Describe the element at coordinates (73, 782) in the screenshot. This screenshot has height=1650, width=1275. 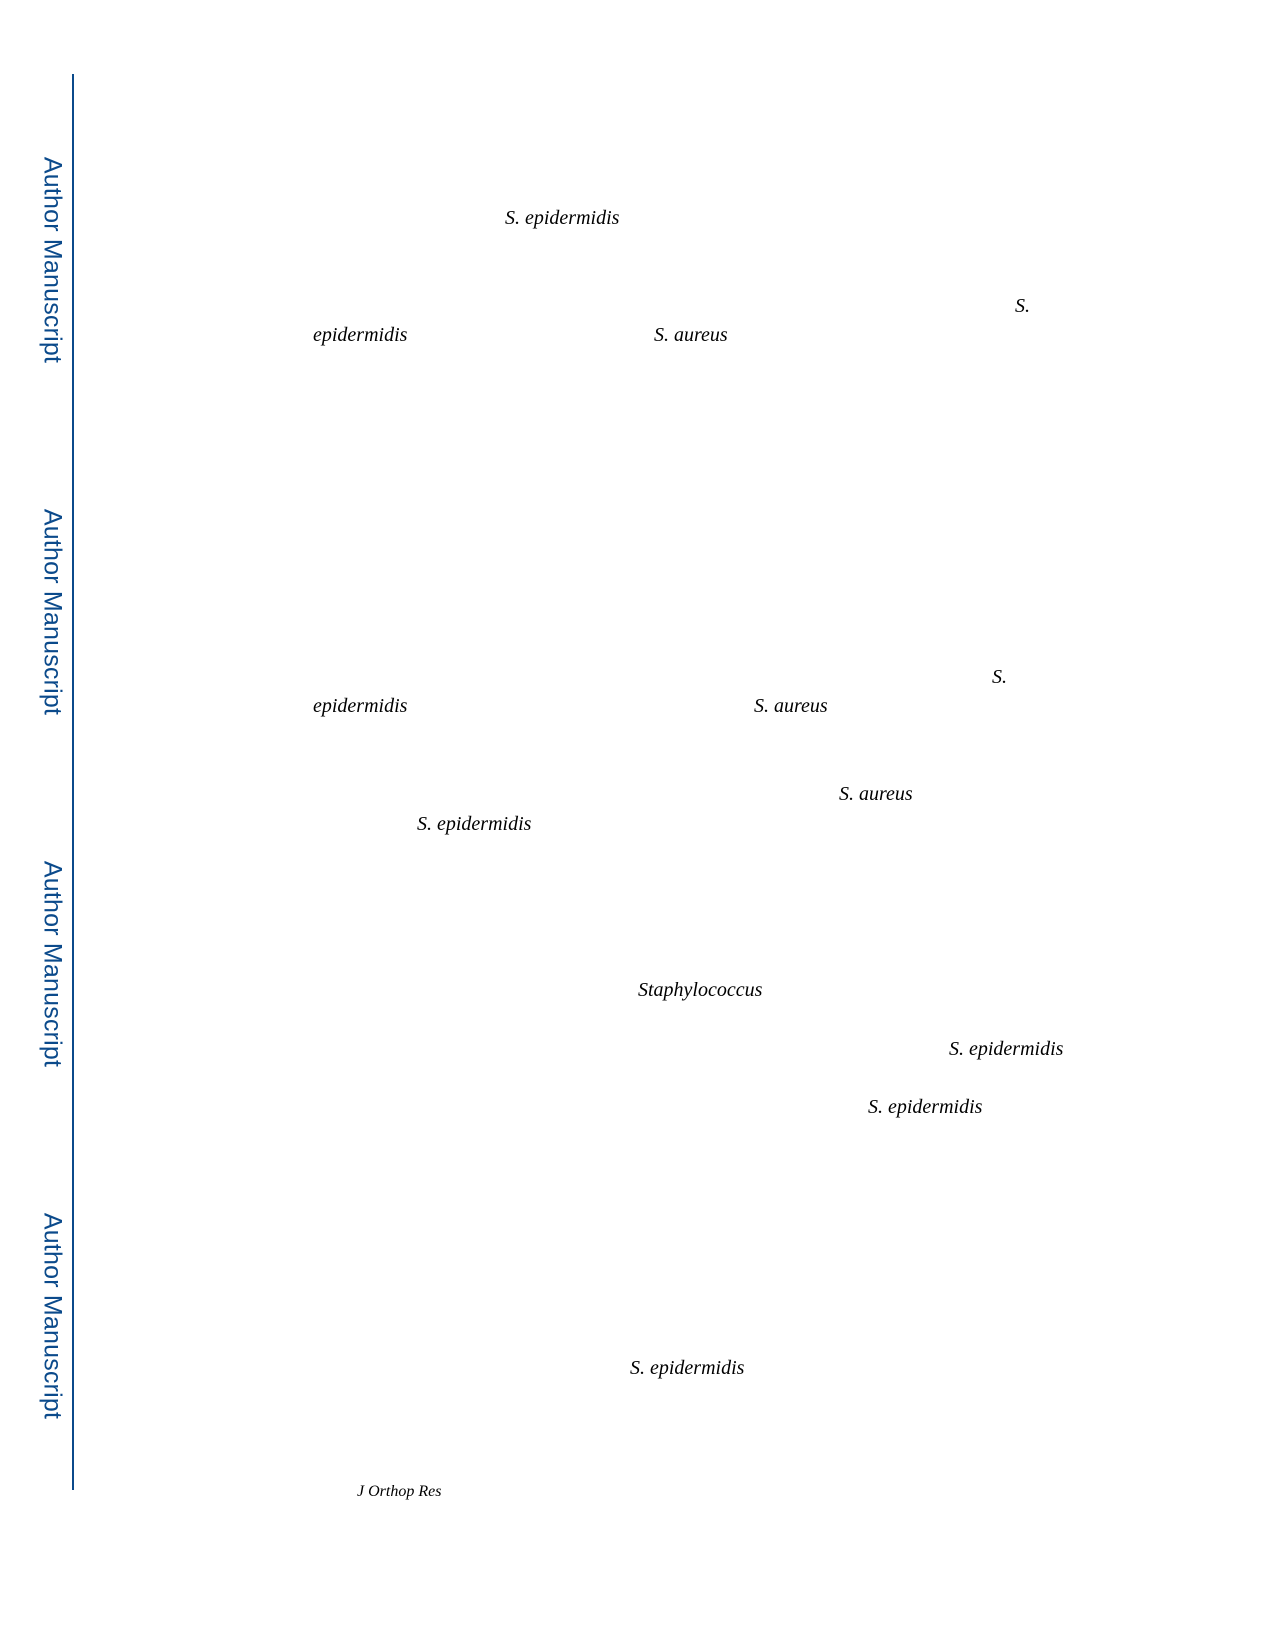
I see `margin-rule` at that location.